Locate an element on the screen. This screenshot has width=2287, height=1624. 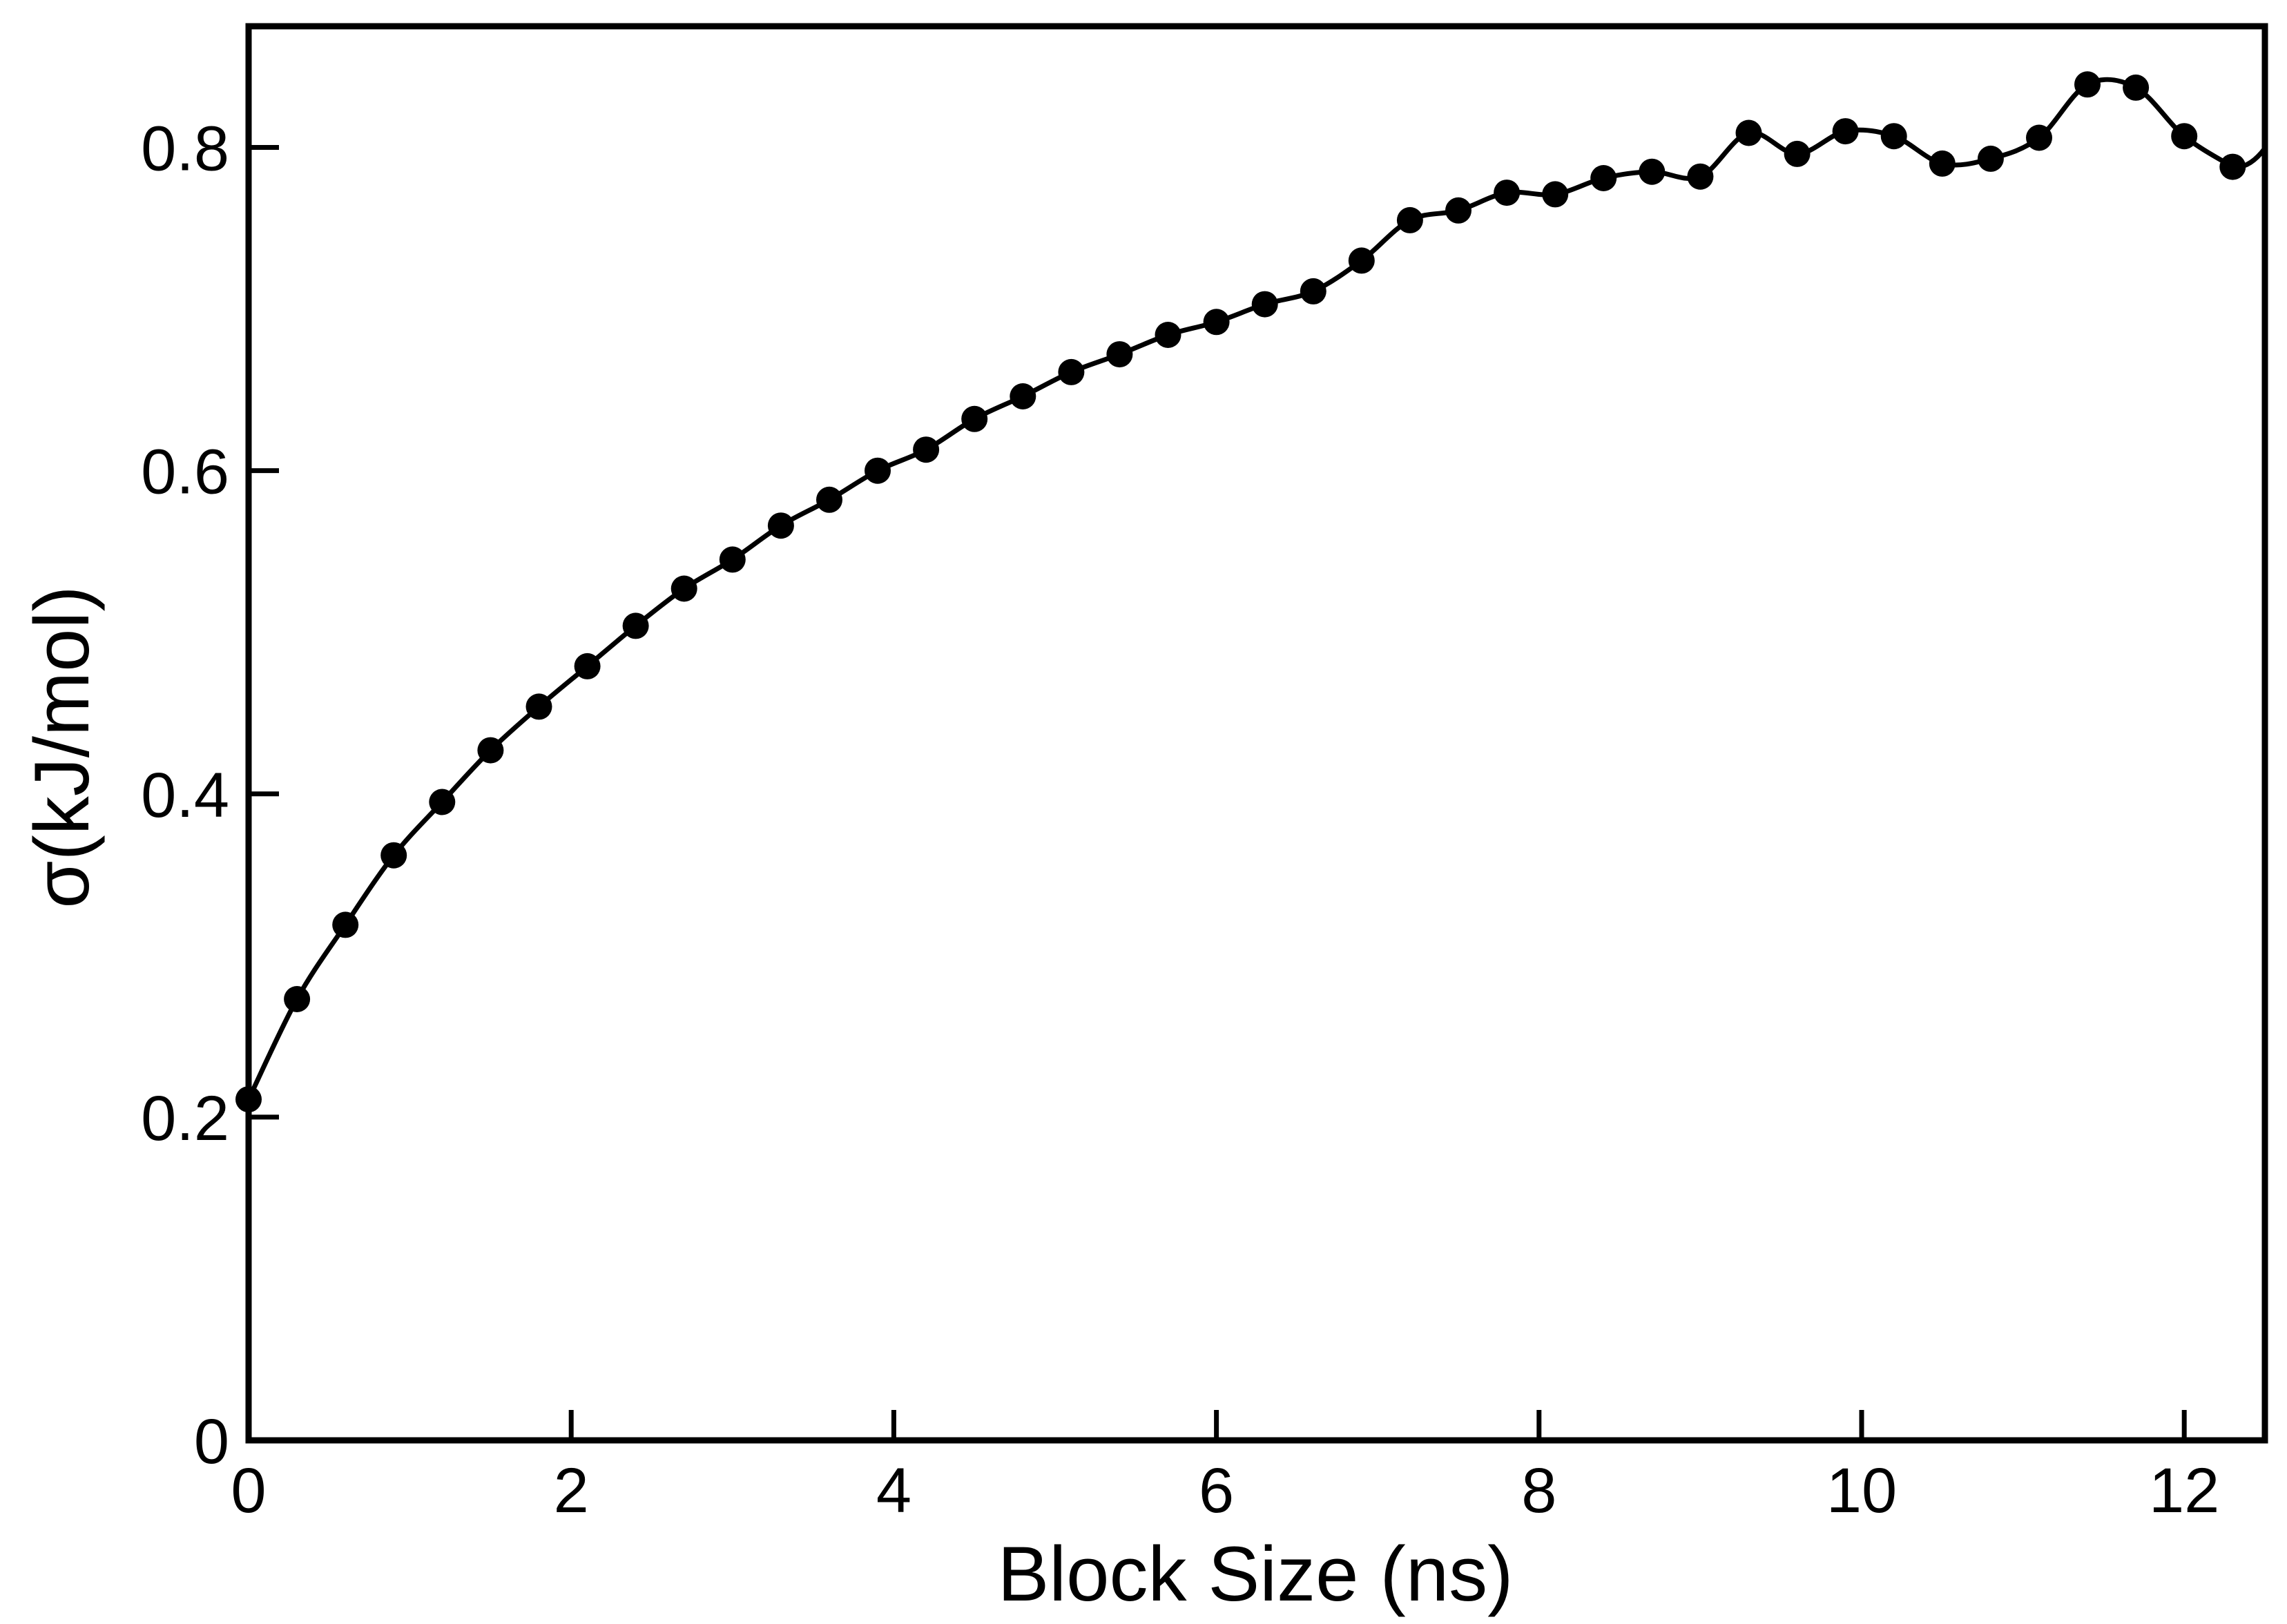
x-tick-labels: 0 2 4 6 8 10 12 is located at coordinates (1225, 1491).